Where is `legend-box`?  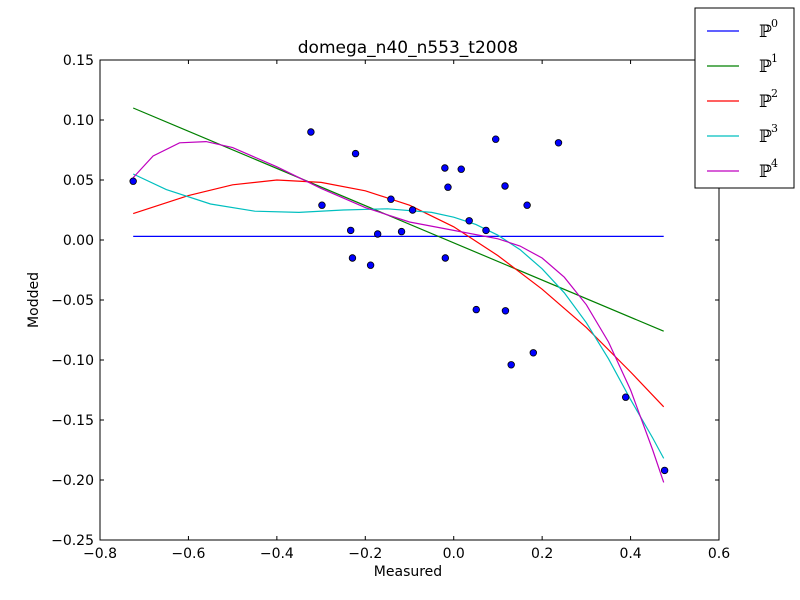 legend-box is located at coordinates (744, 98).